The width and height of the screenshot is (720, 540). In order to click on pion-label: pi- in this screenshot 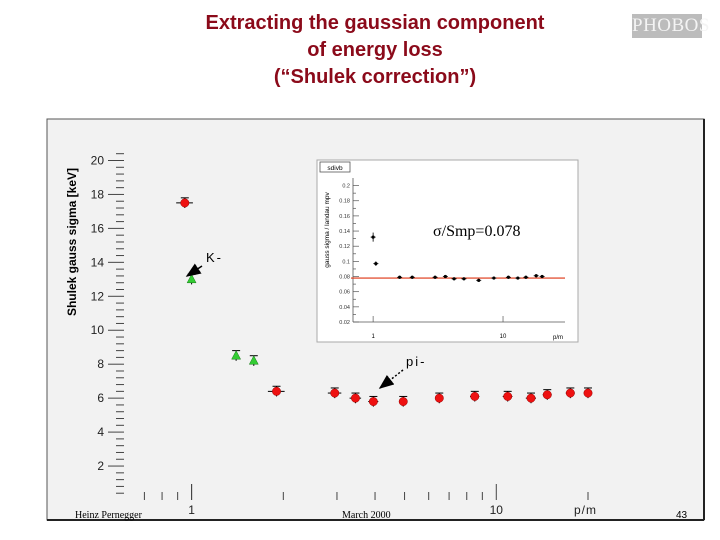, I will do `click(416, 361)`.